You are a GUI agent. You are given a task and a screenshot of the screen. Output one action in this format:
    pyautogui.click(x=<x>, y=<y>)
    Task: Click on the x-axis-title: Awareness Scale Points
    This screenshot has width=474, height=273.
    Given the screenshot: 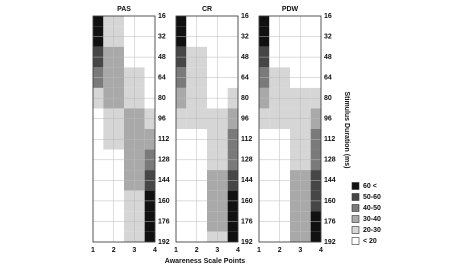 What is the action you would take?
    pyautogui.click(x=205, y=261)
    